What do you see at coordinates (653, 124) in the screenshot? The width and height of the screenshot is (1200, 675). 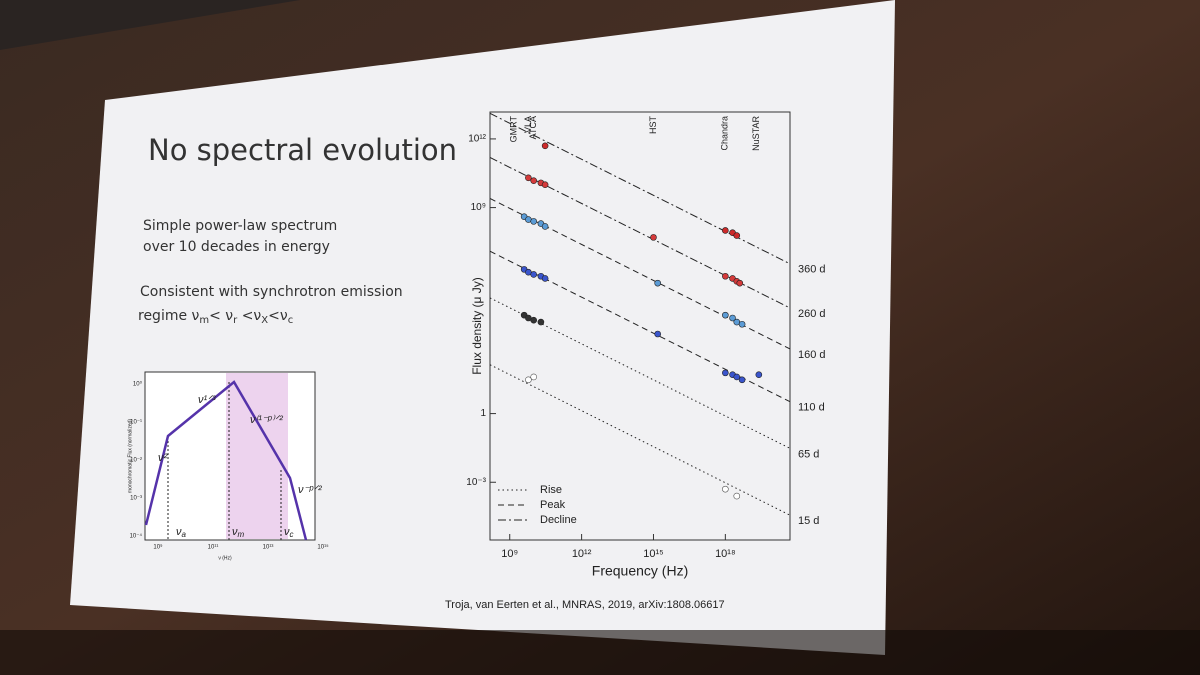 I see `instrument-label: HST` at bounding box center [653, 124].